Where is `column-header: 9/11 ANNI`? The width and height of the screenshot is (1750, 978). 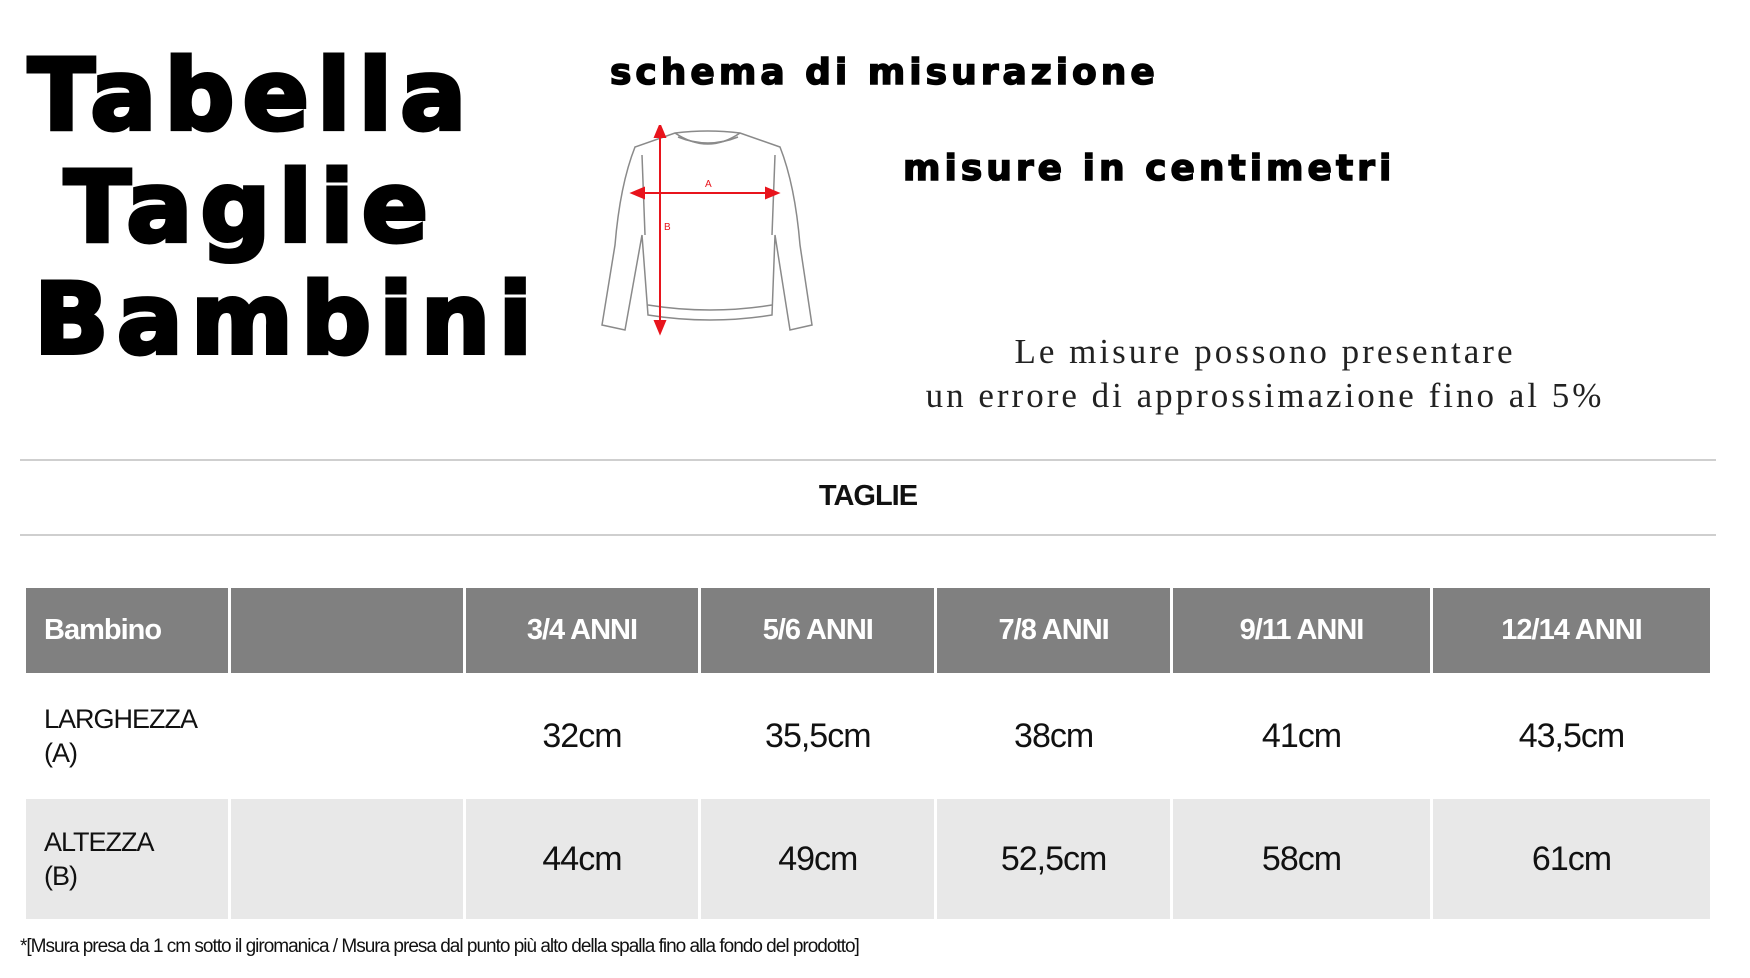
column-header: 9/11 ANNI is located at coordinates (1301, 630).